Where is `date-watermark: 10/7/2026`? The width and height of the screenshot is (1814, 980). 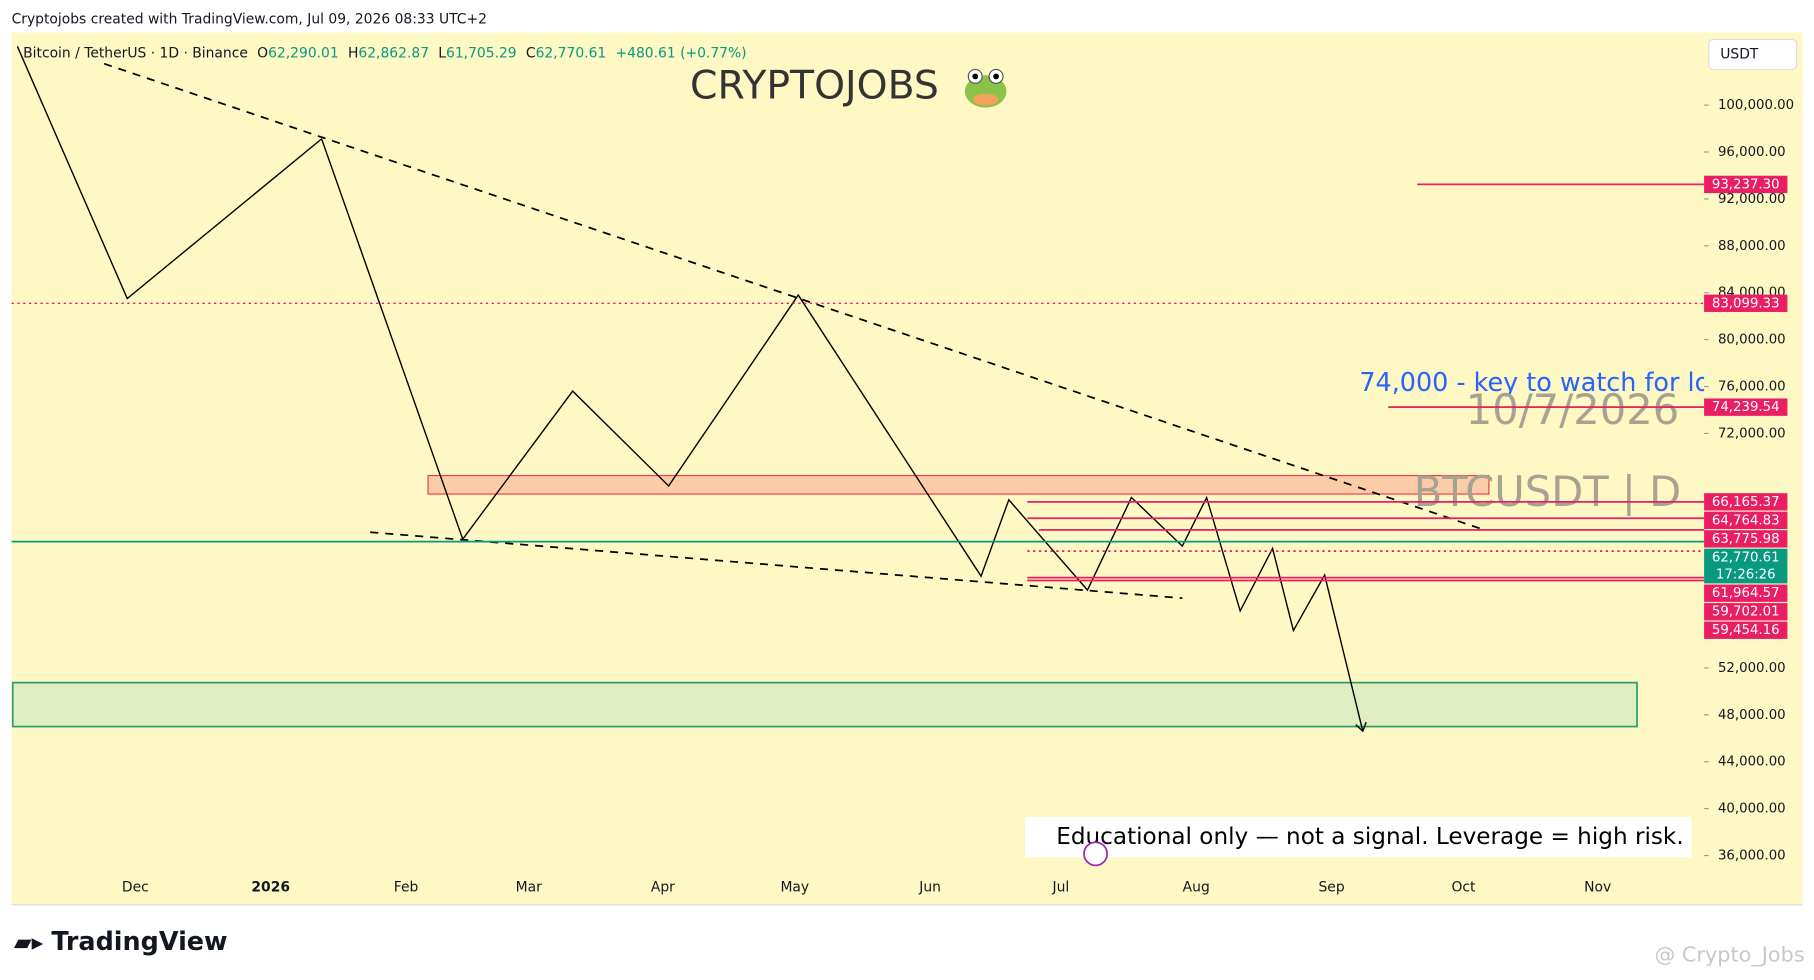
date-watermark: 10/7/2026 is located at coordinates (1572, 409).